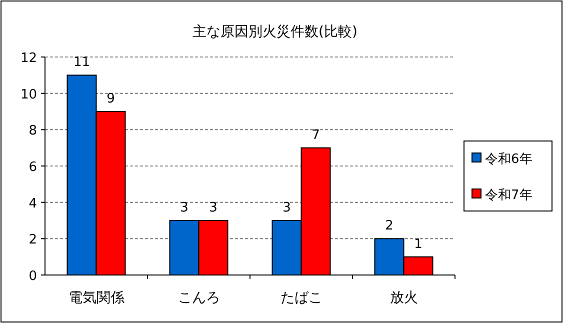 The width and height of the screenshot is (564, 324). I want to click on x-tick-label: たばこ, so click(301, 298).